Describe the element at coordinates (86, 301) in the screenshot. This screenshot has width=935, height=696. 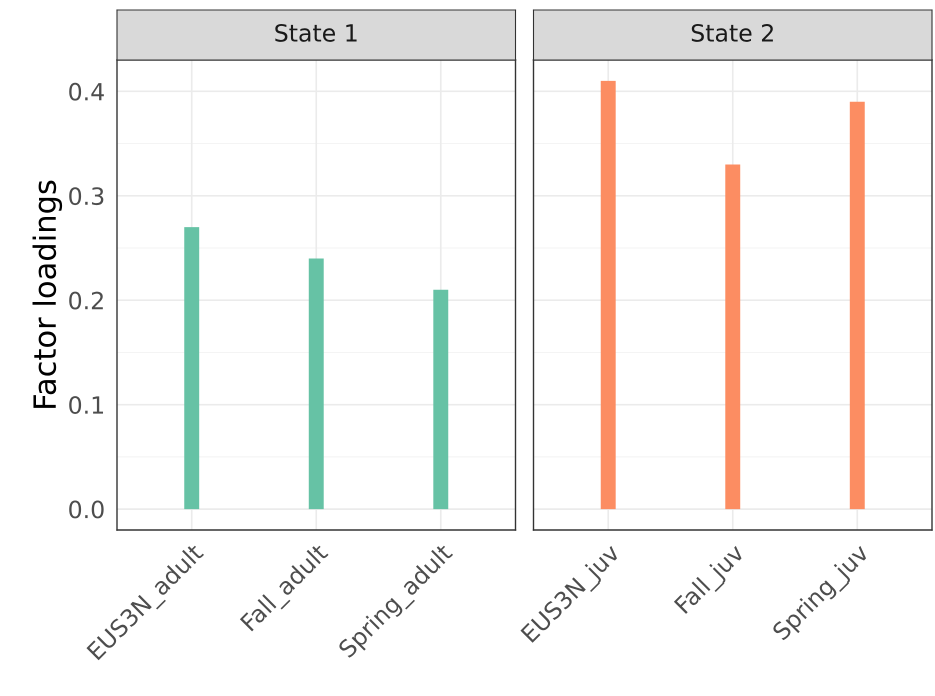
I see `y-tick-label: 0.2` at that location.